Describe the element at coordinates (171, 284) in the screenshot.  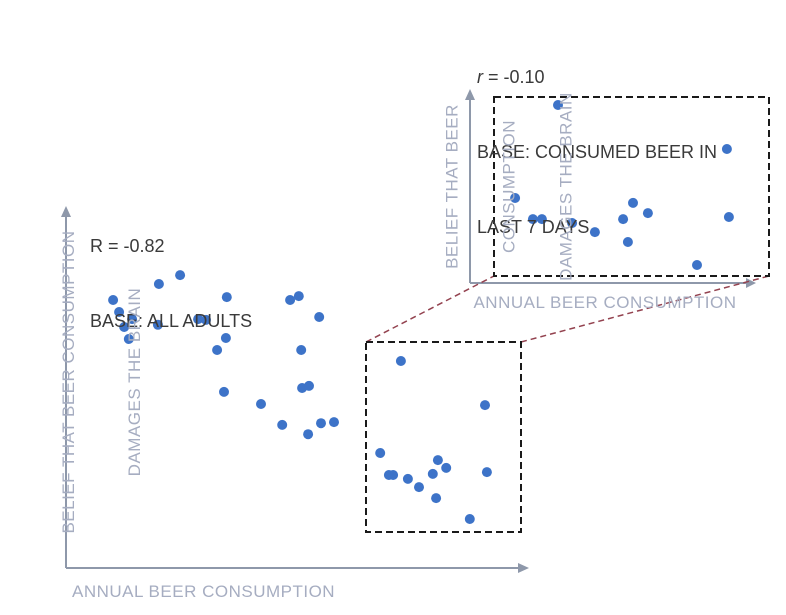
I see `main-annotation: R = -0.82 BASE: ALL ADULTS` at that location.